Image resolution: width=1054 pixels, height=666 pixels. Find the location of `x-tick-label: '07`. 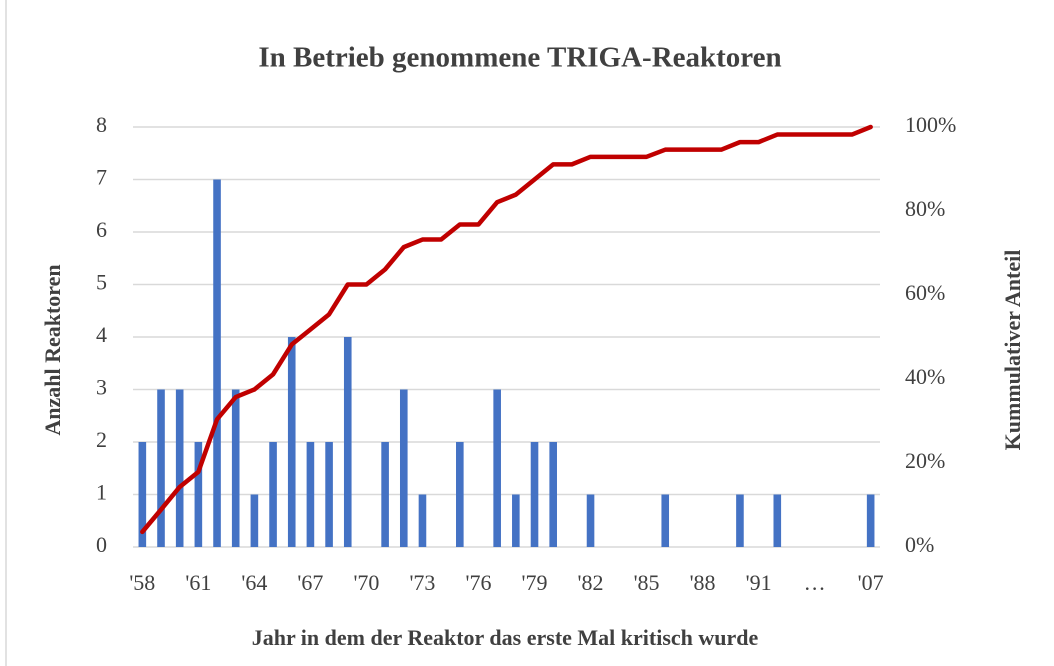

x-tick-label: '07 is located at coordinates (871, 582).